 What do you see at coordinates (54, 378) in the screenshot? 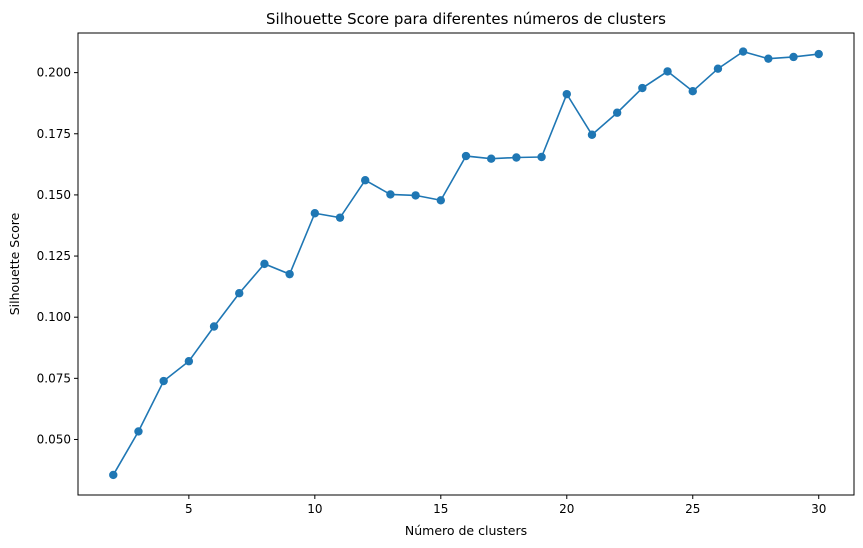
I see `y-tick-label: 0.075` at bounding box center [54, 378].